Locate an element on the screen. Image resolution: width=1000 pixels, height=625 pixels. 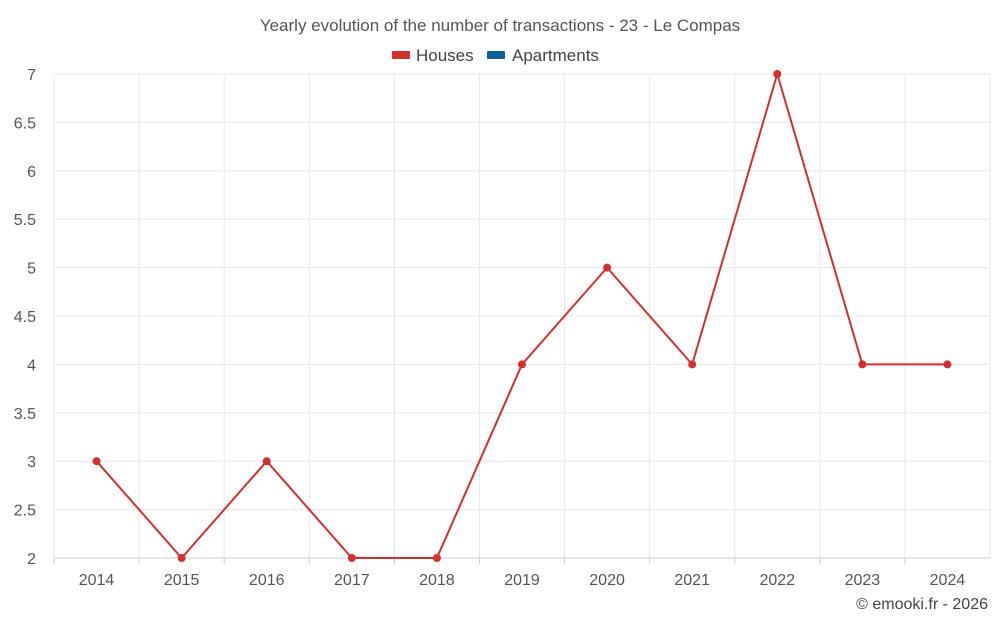
y-axis: 2 2.5 3 3.5 4 4.5 5 5.5 6 6.5 7 is located at coordinates (25, 317).